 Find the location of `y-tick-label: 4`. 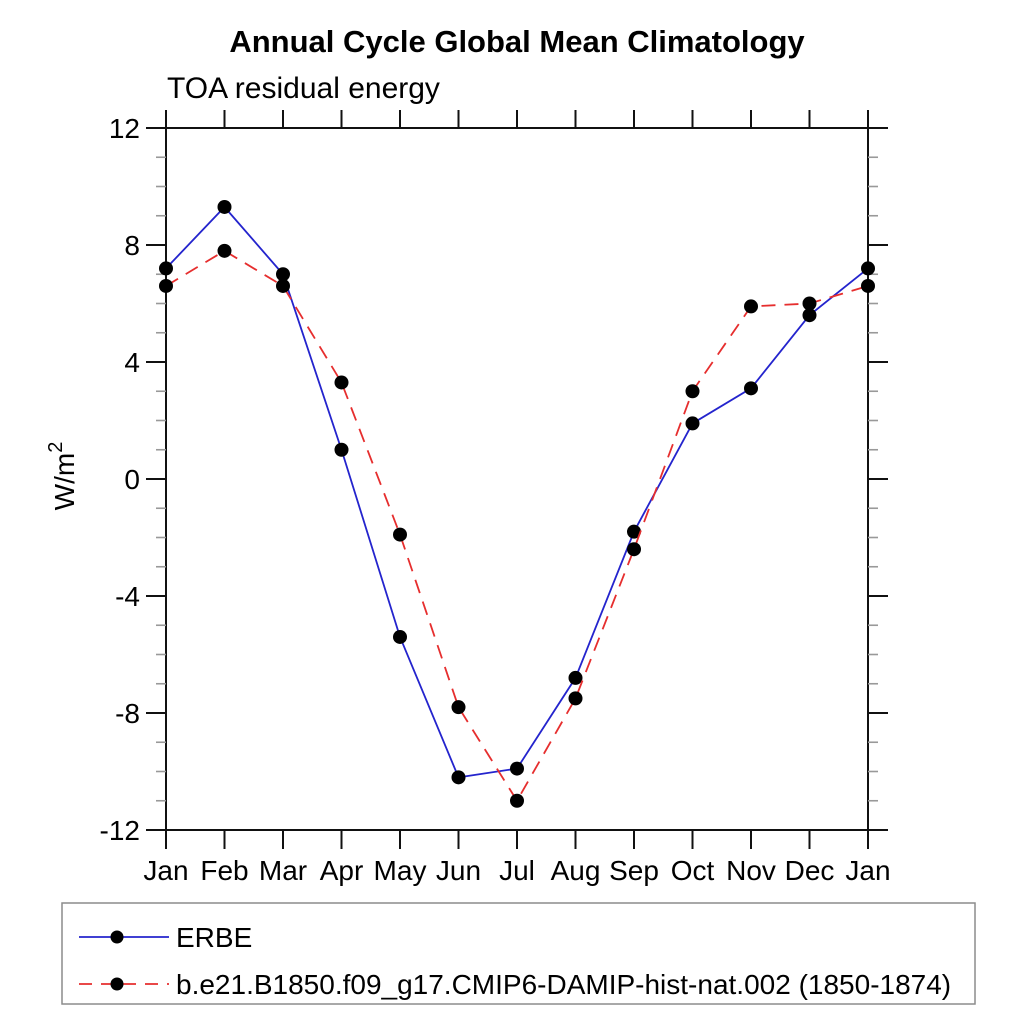

y-tick-label: 4 is located at coordinates (132, 362).